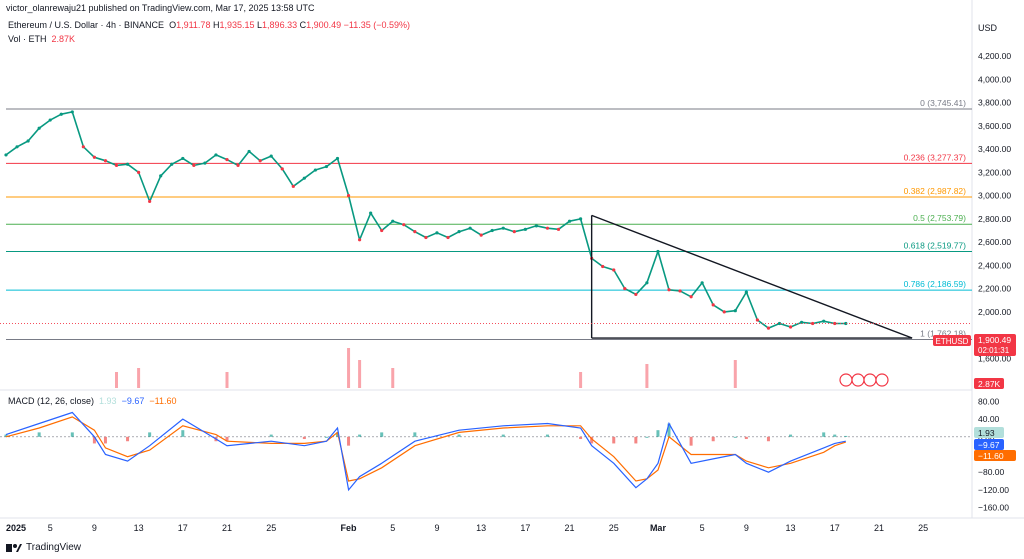  Describe the element at coordinates (986, 433) in the screenshot. I see `hist-badge-text: 1.93` at that location.